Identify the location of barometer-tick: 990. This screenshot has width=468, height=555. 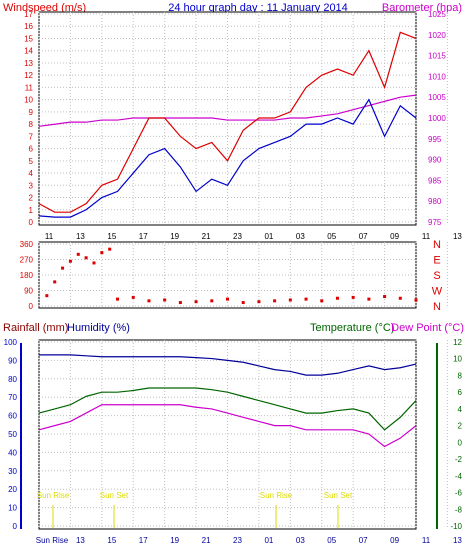
(435, 160).